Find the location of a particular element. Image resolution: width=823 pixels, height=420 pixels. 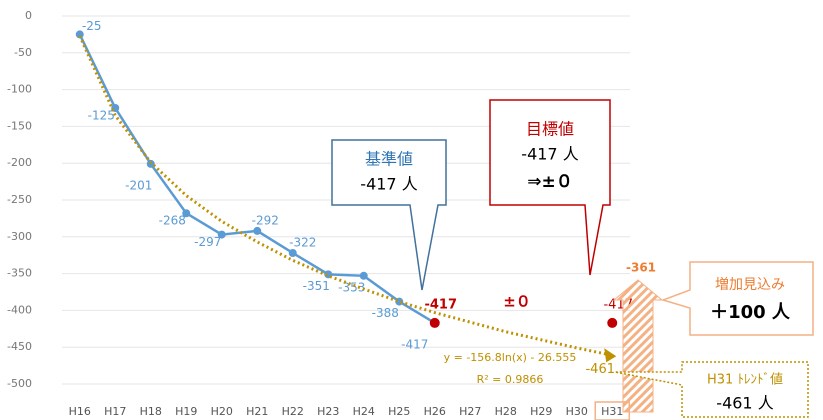

increase-callout is located at coordinates (737, 298).